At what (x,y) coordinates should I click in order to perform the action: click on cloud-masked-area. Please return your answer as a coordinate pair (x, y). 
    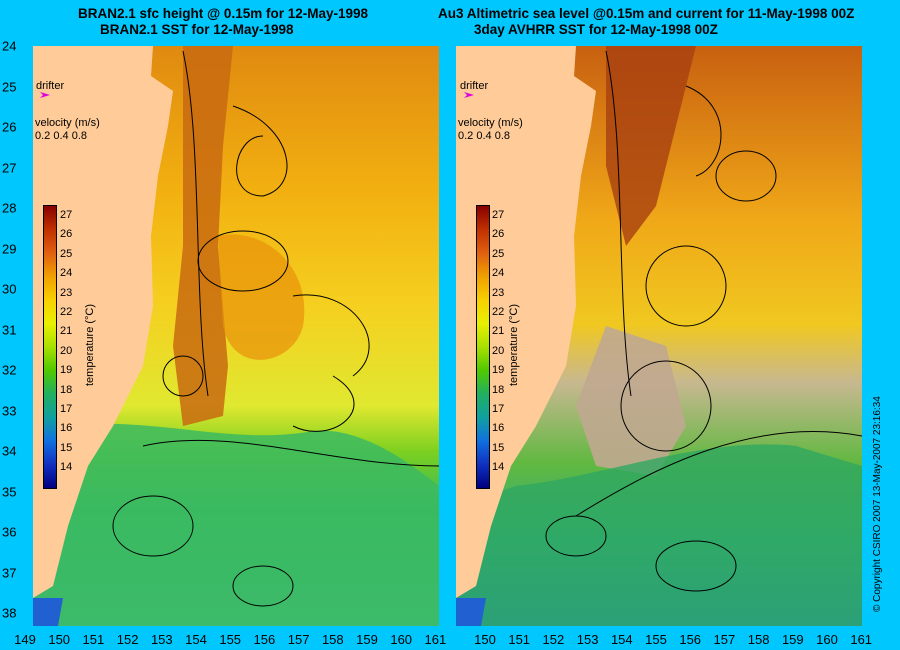
    Looking at the image, I should click on (631, 401).